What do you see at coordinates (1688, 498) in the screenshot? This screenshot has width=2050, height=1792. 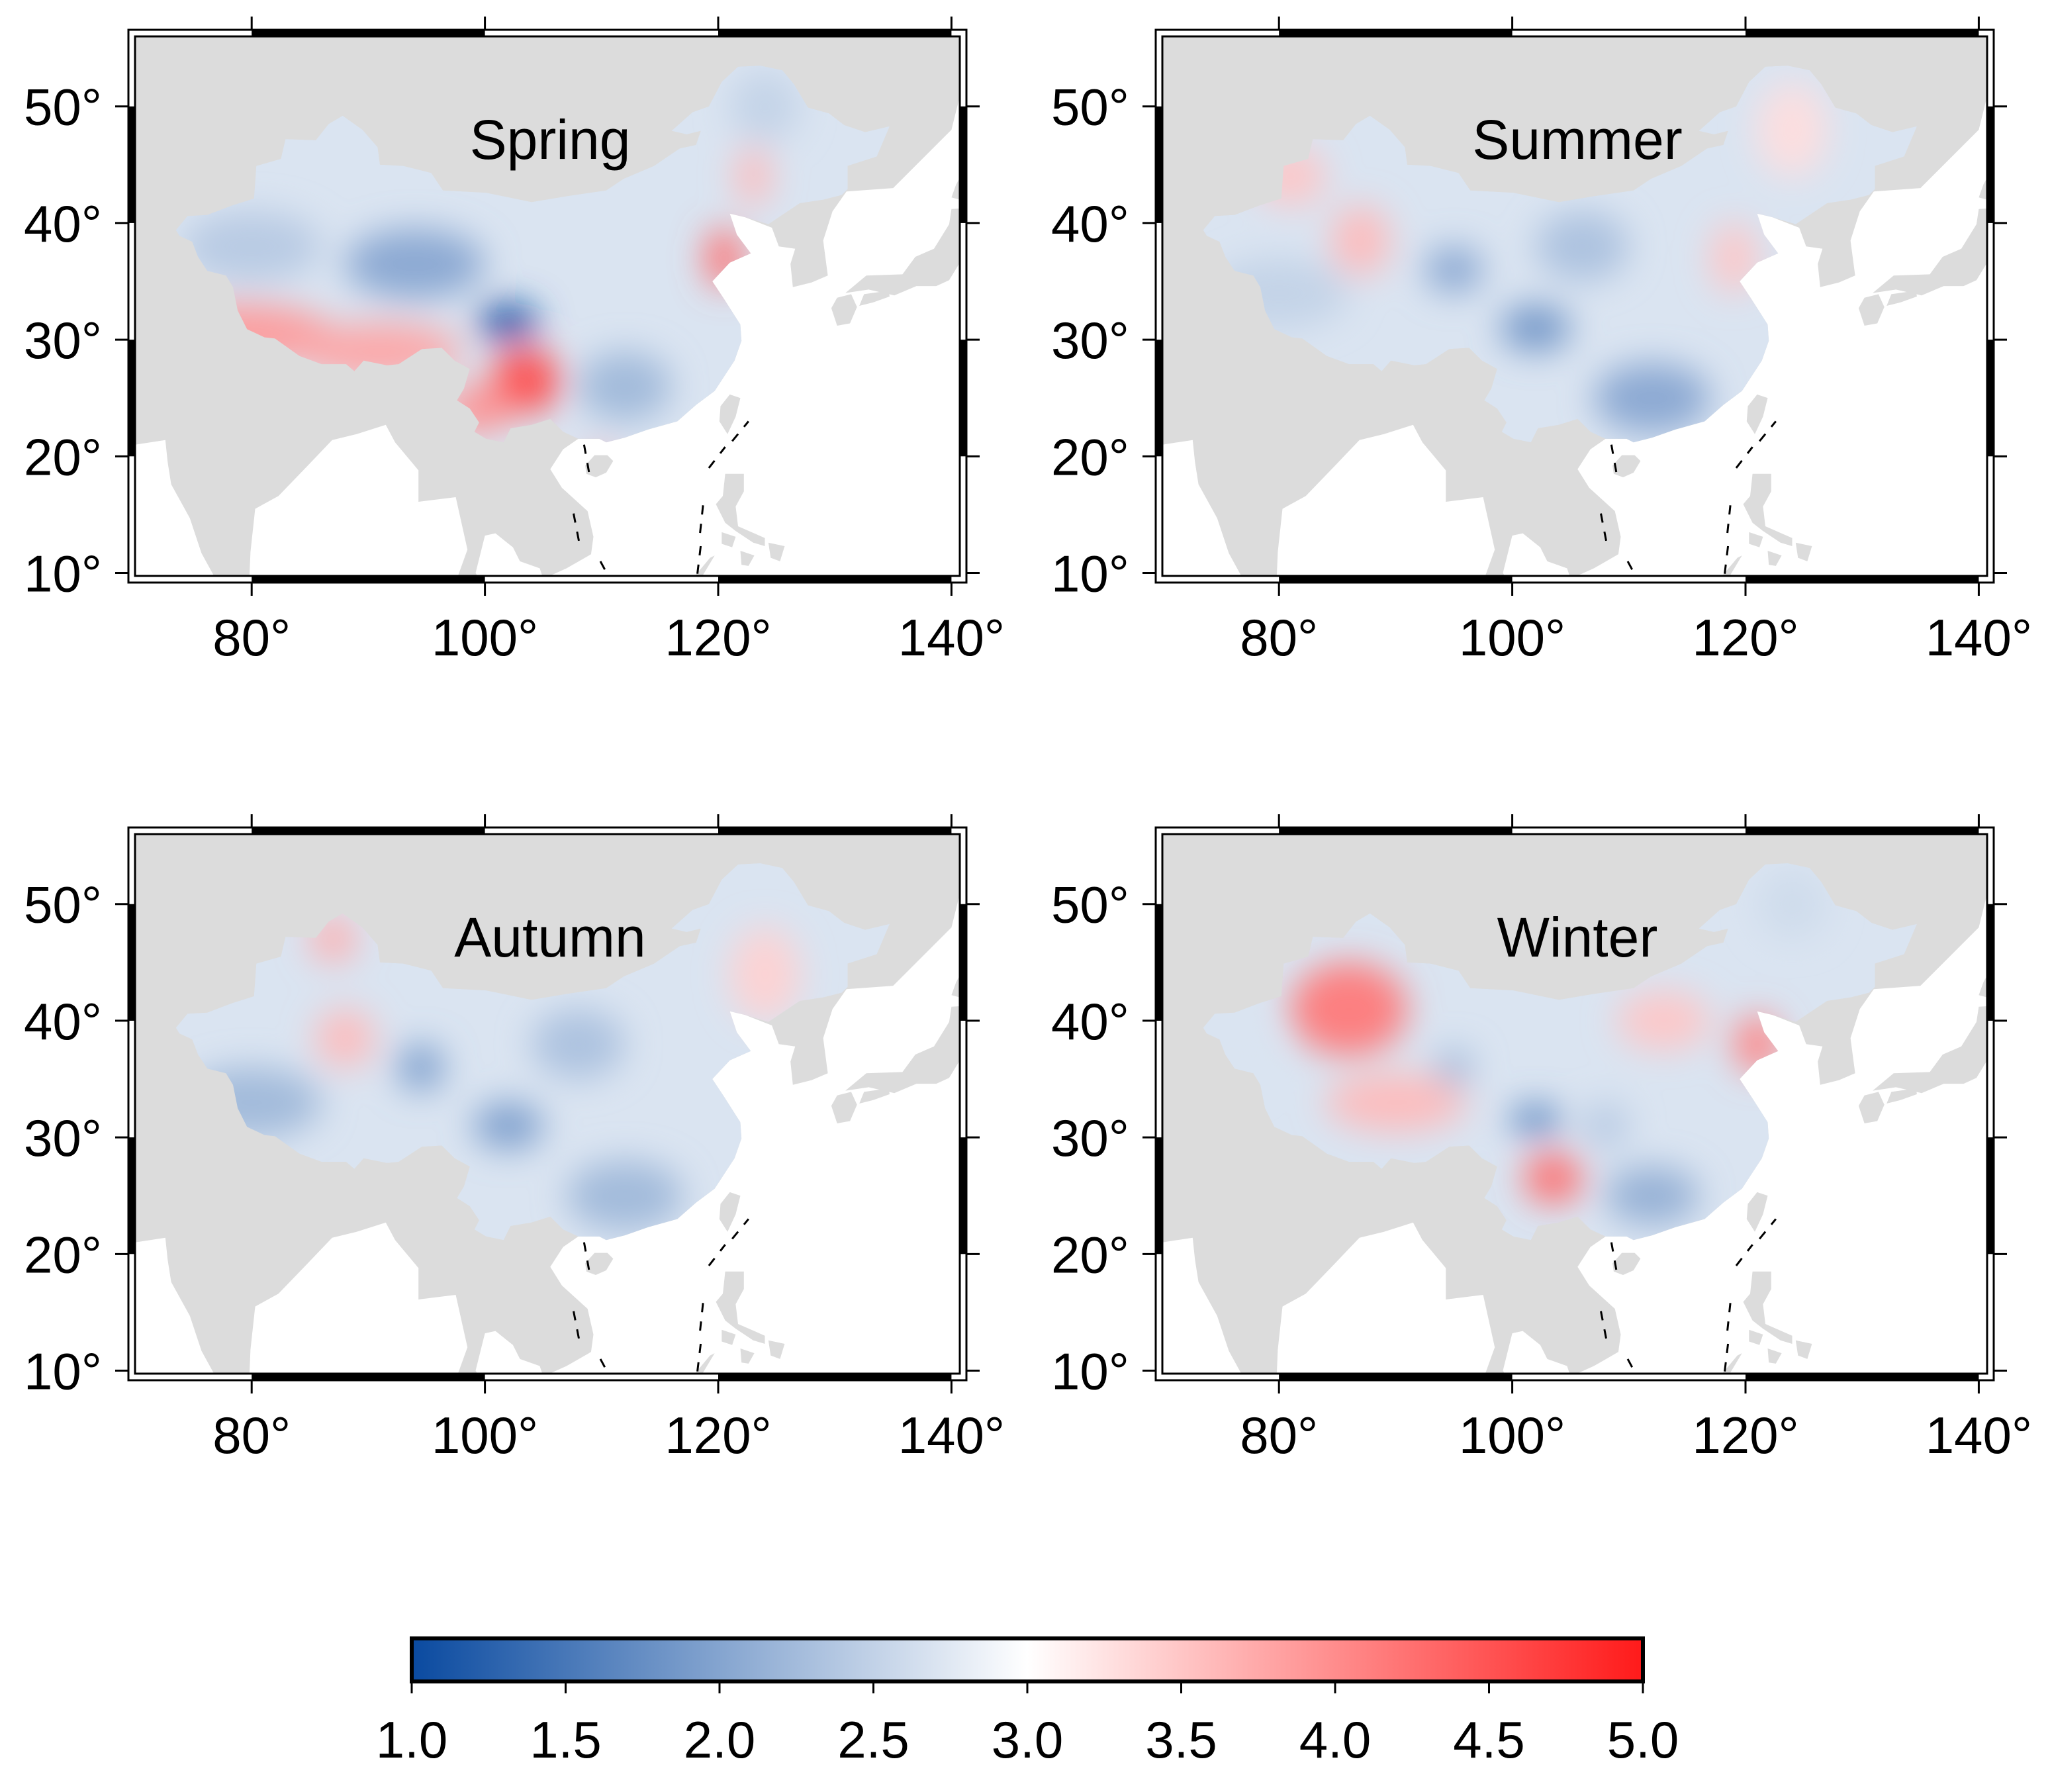 I see `sea-boundary-dashes` at bounding box center [1688, 498].